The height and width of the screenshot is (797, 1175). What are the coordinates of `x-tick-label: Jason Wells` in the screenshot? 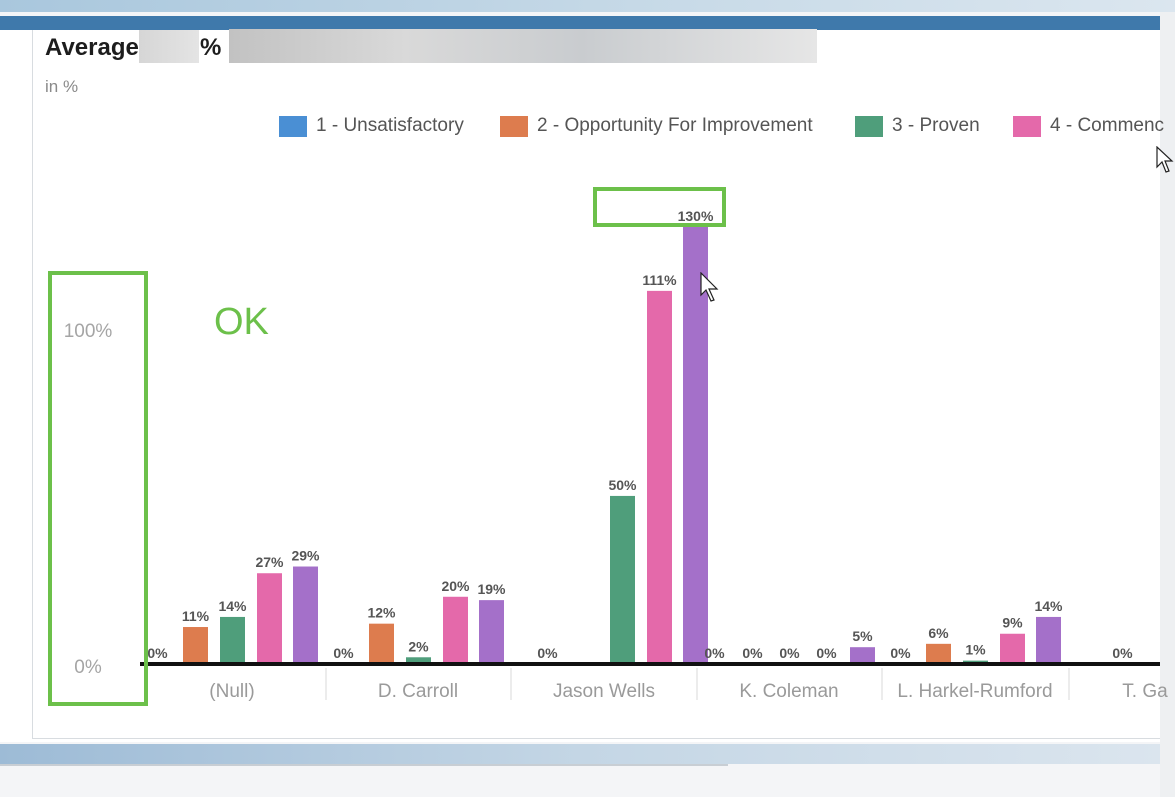 It's located at (604, 691).